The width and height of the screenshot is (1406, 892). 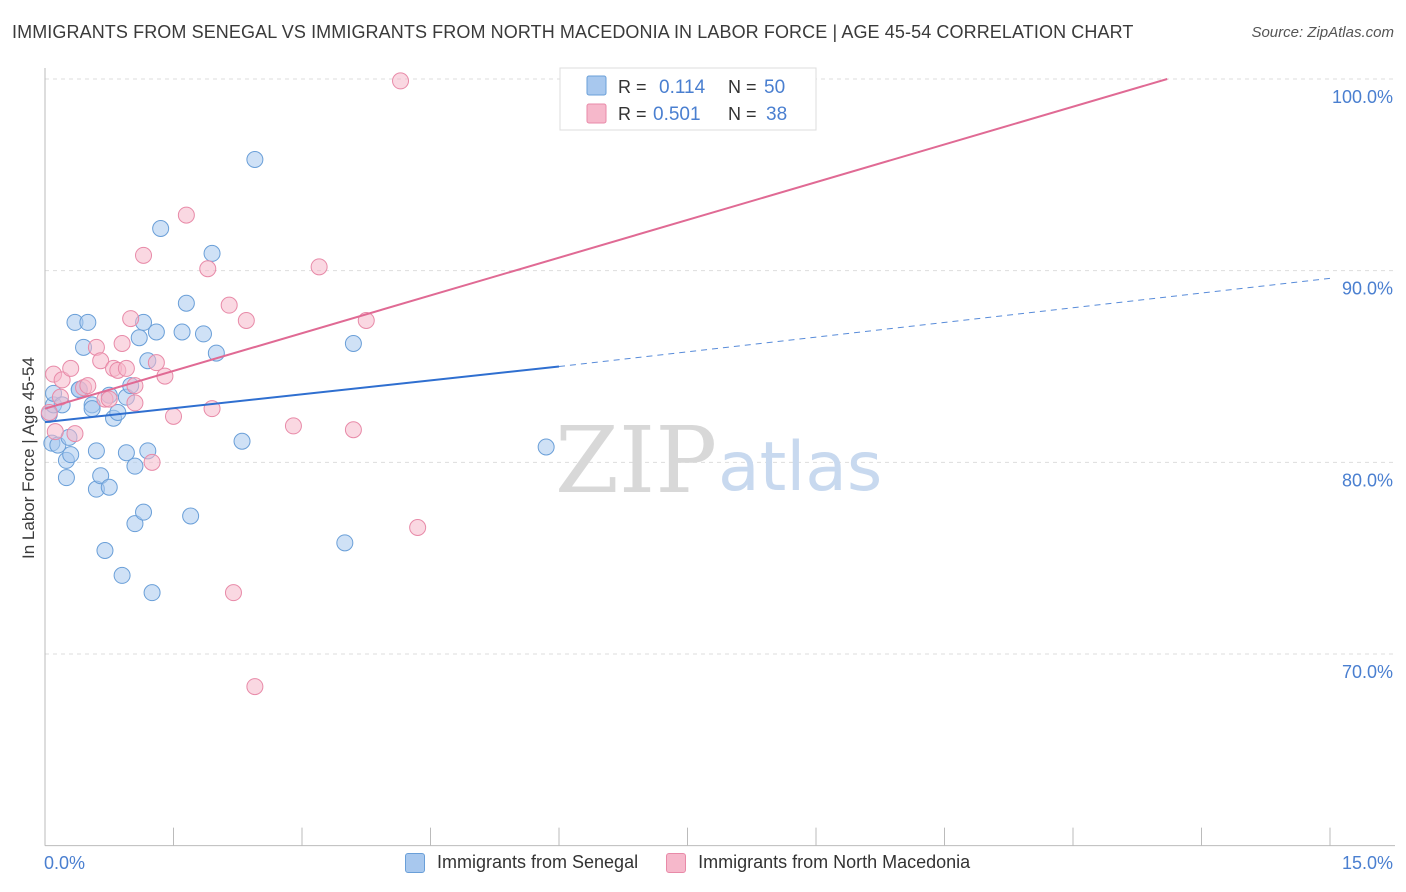 What do you see at coordinates (1322, 32) in the screenshot?
I see `chart-source: Source: ZipAtlas.com` at bounding box center [1322, 32].